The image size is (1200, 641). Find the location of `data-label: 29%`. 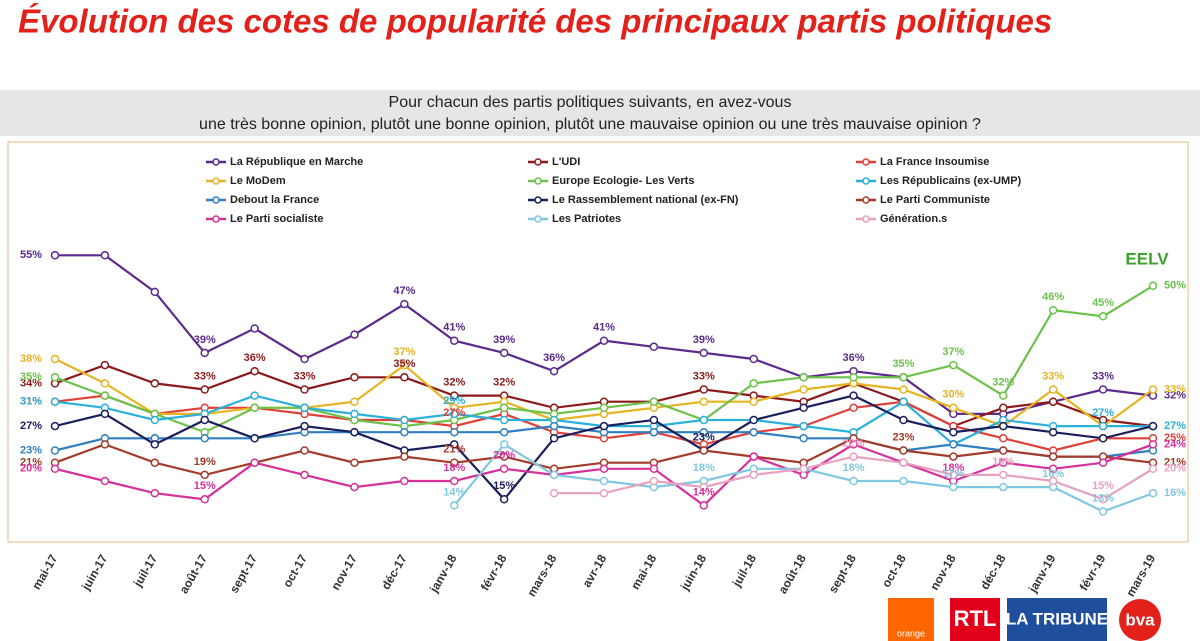

data-label: 29% is located at coordinates (454, 401).